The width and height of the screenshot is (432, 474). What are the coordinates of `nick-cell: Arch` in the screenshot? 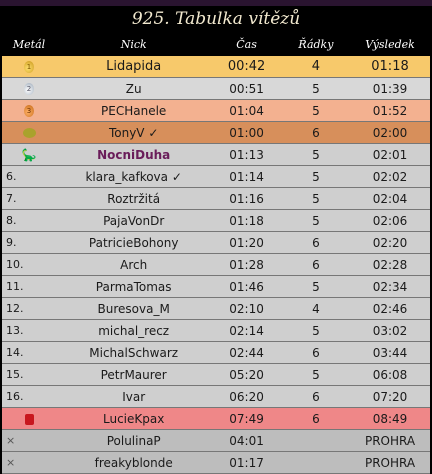 It's located at (134, 264).